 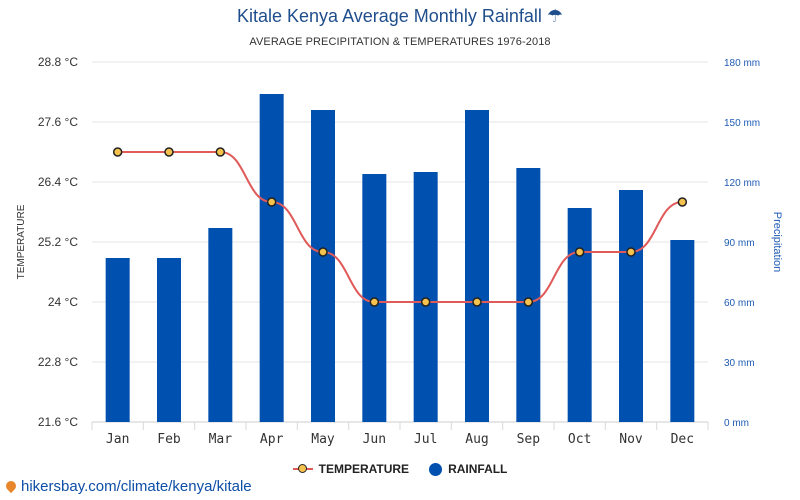 What do you see at coordinates (221, 439) in the screenshot?
I see `x-tick-label: Mar` at bounding box center [221, 439].